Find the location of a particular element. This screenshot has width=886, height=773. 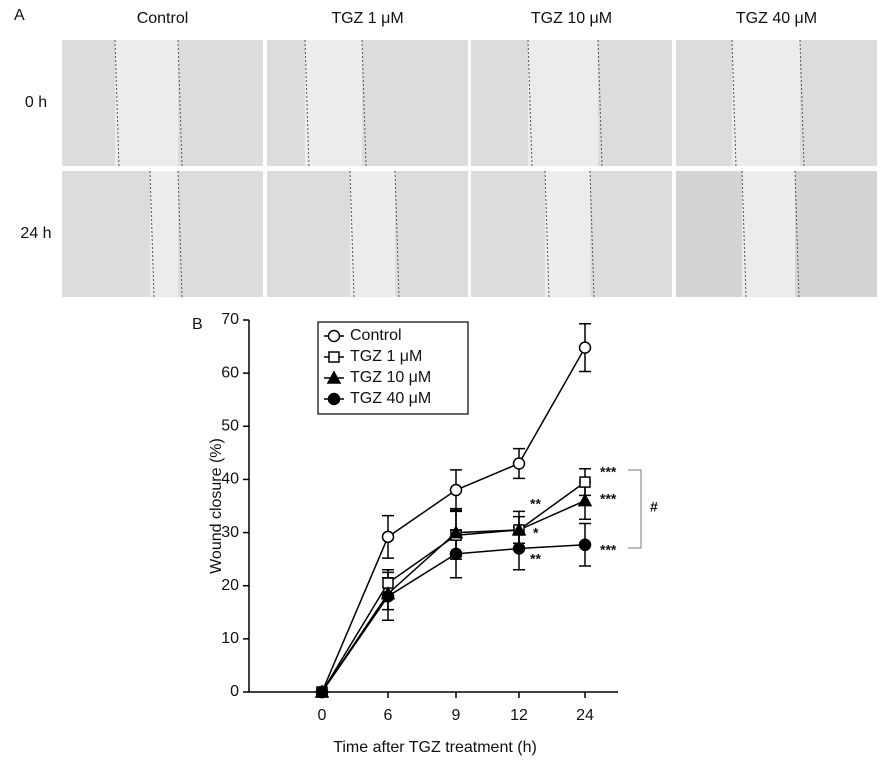

x-axis-title: Time after TGZ treatment (h) is located at coordinates (435, 747).